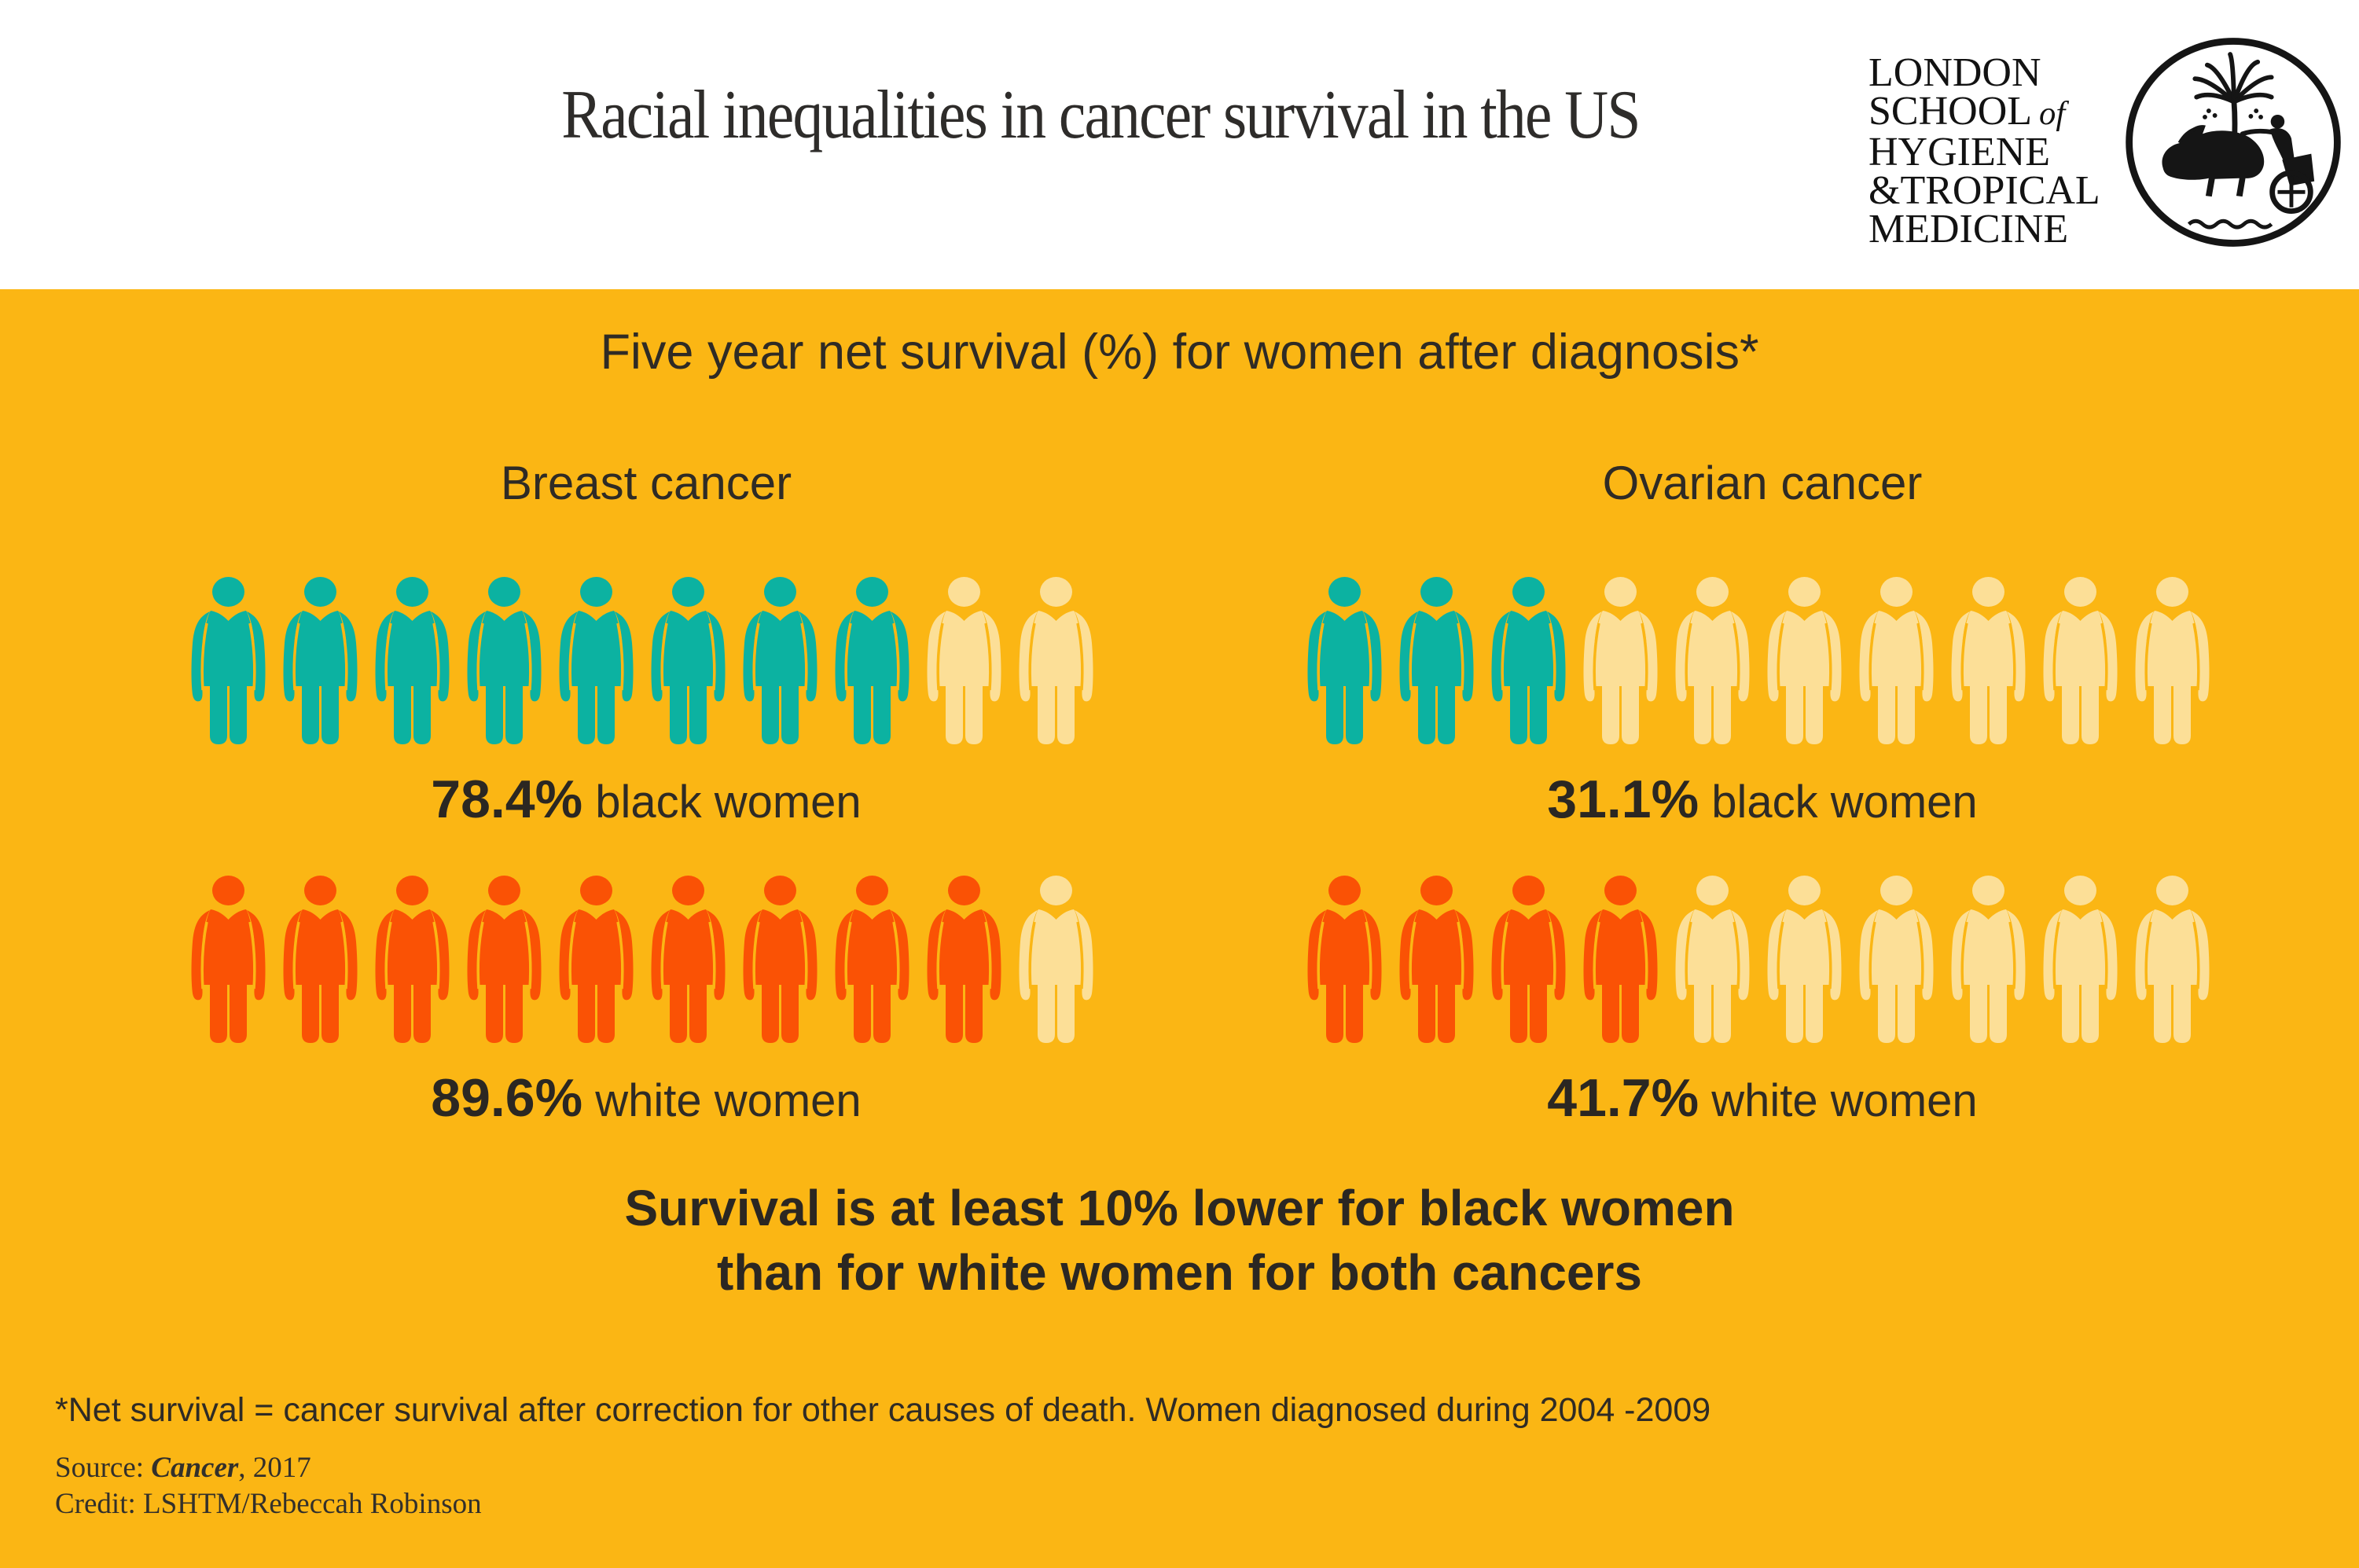  What do you see at coordinates (1959, 152) in the screenshot?
I see `logo-line: HYGIENE` at bounding box center [1959, 152].